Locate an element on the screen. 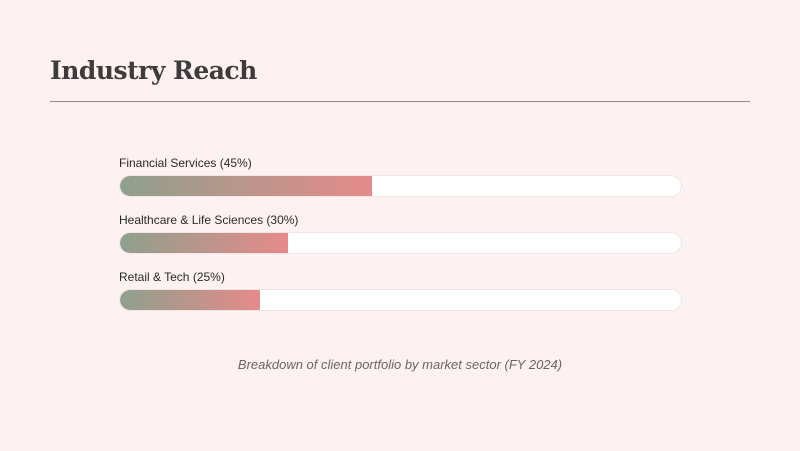  sector-row-financial: Financial Services (45%) is located at coordinates (400, 183).